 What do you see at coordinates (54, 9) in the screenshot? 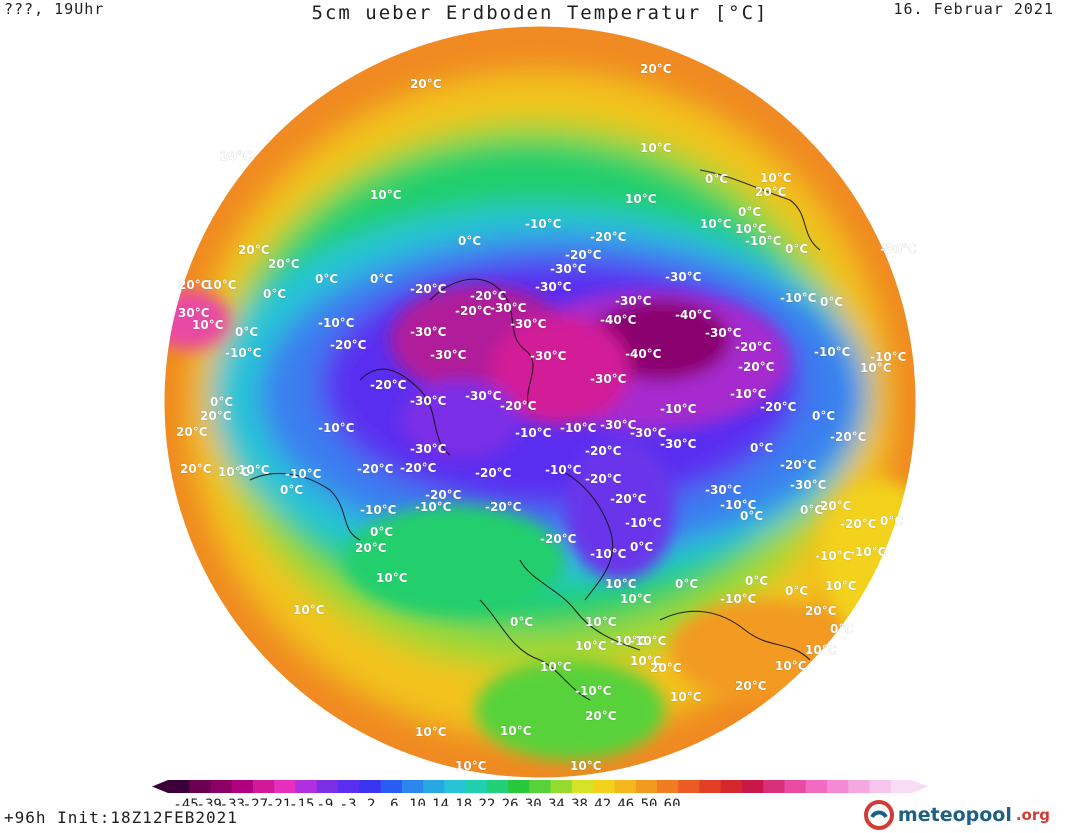
I see `model-run-label: ???, 19Uhr` at bounding box center [54, 9].